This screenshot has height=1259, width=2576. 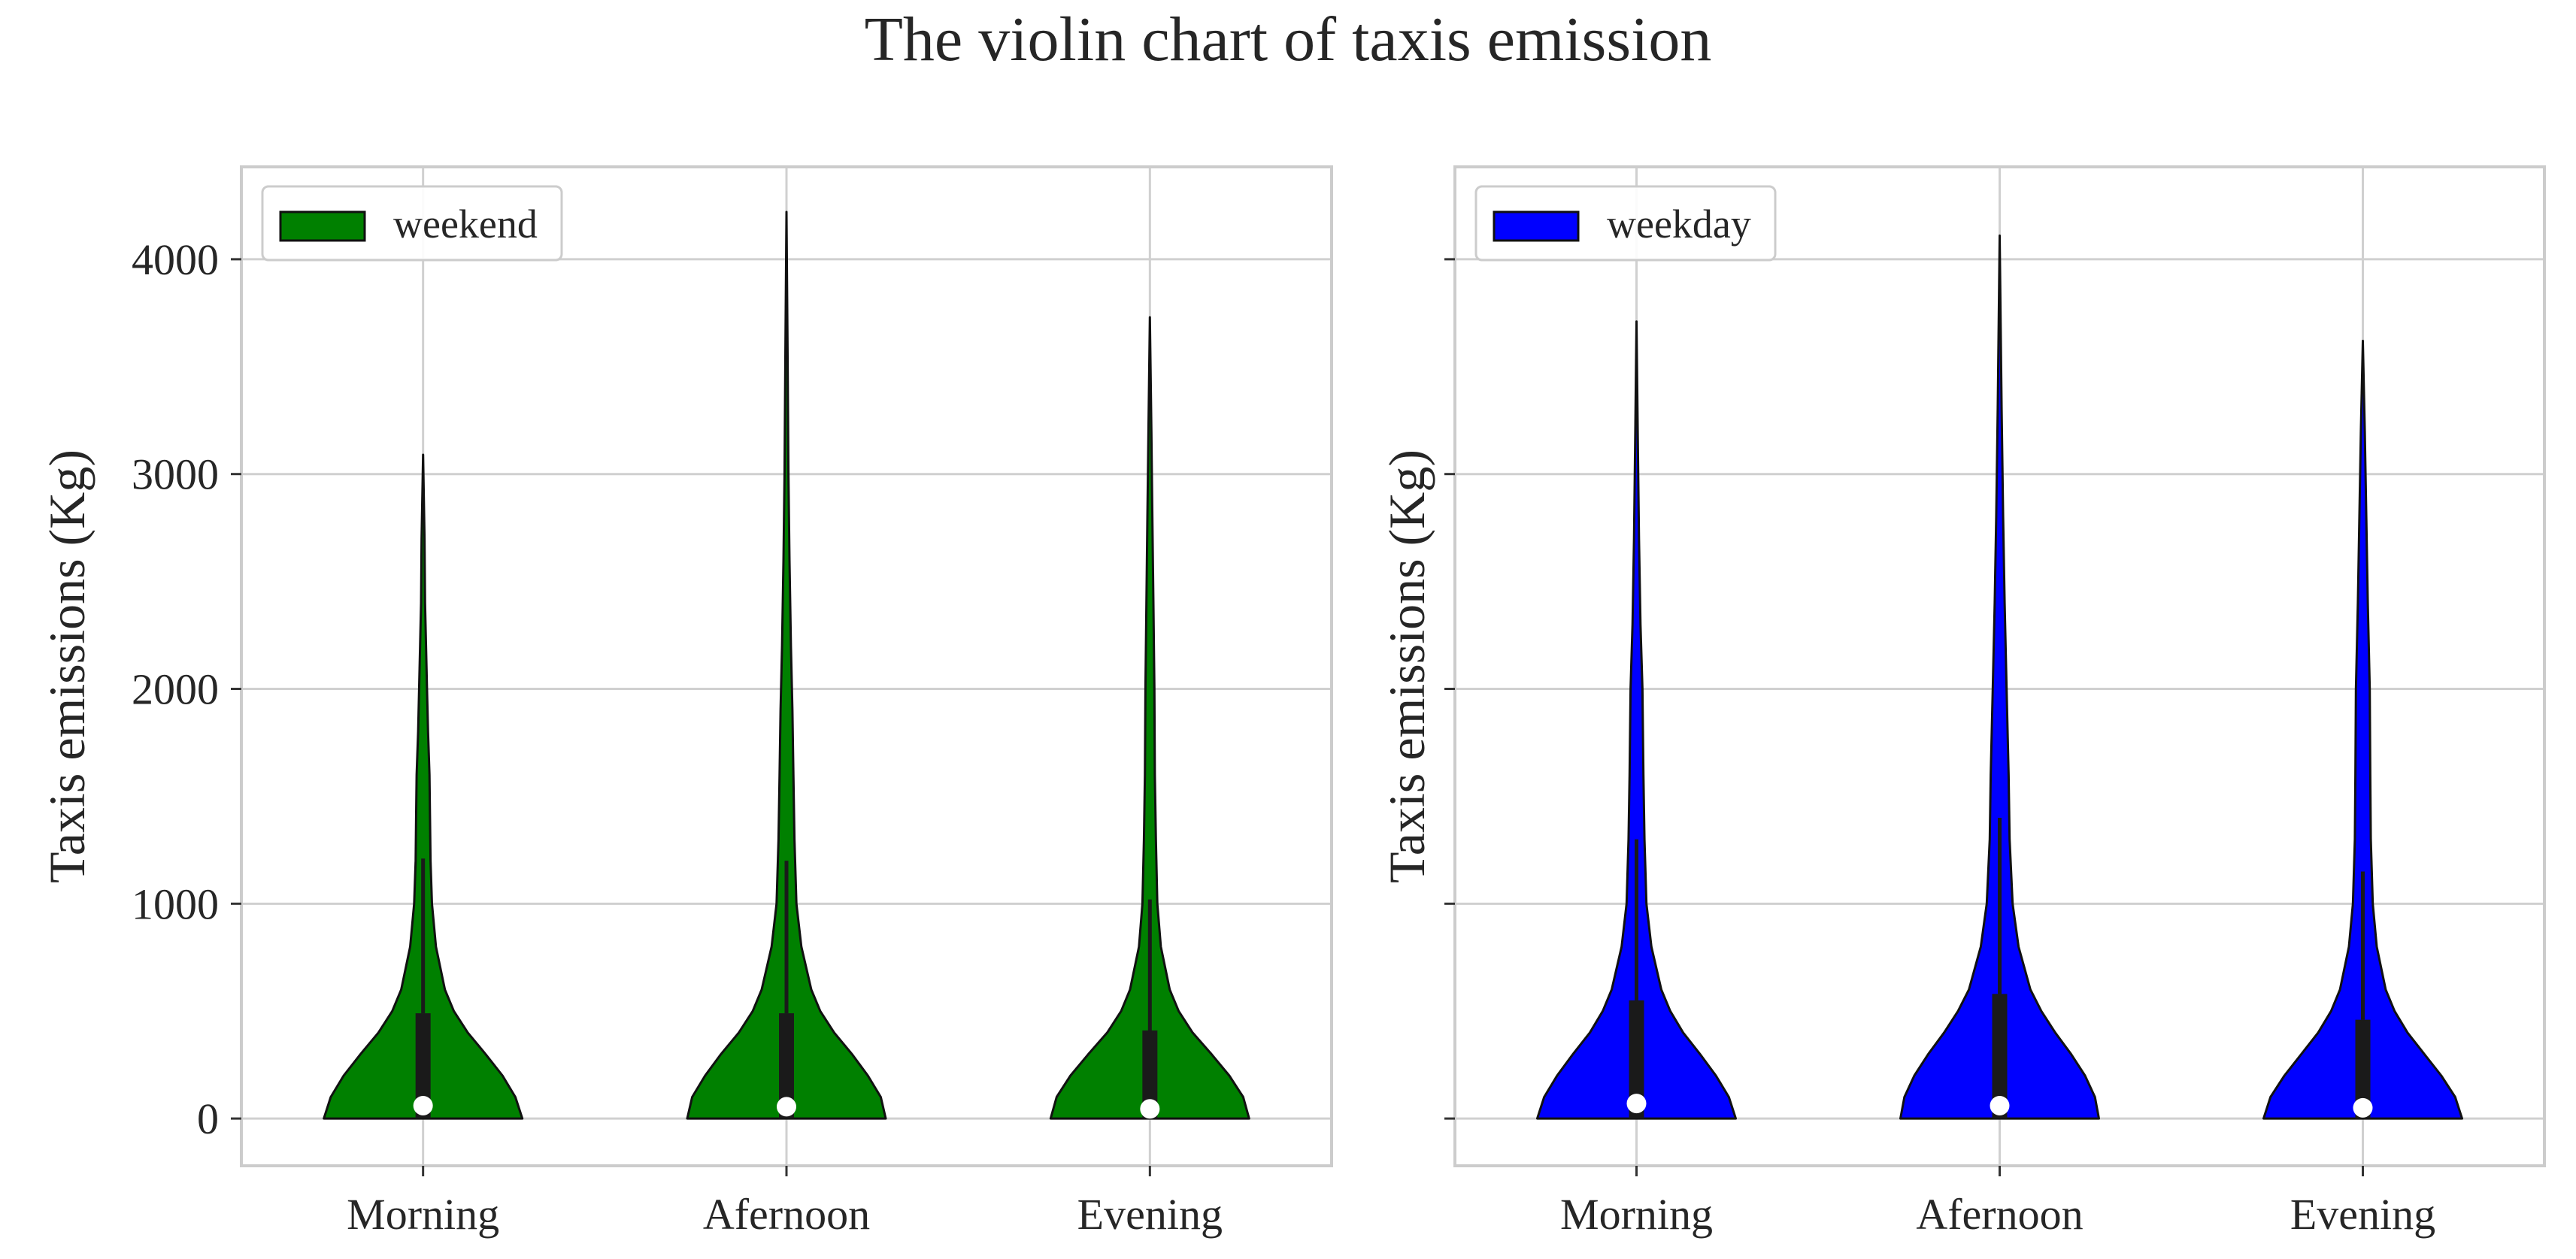 I want to click on legend-weekend: weekend, so click(x=412, y=223).